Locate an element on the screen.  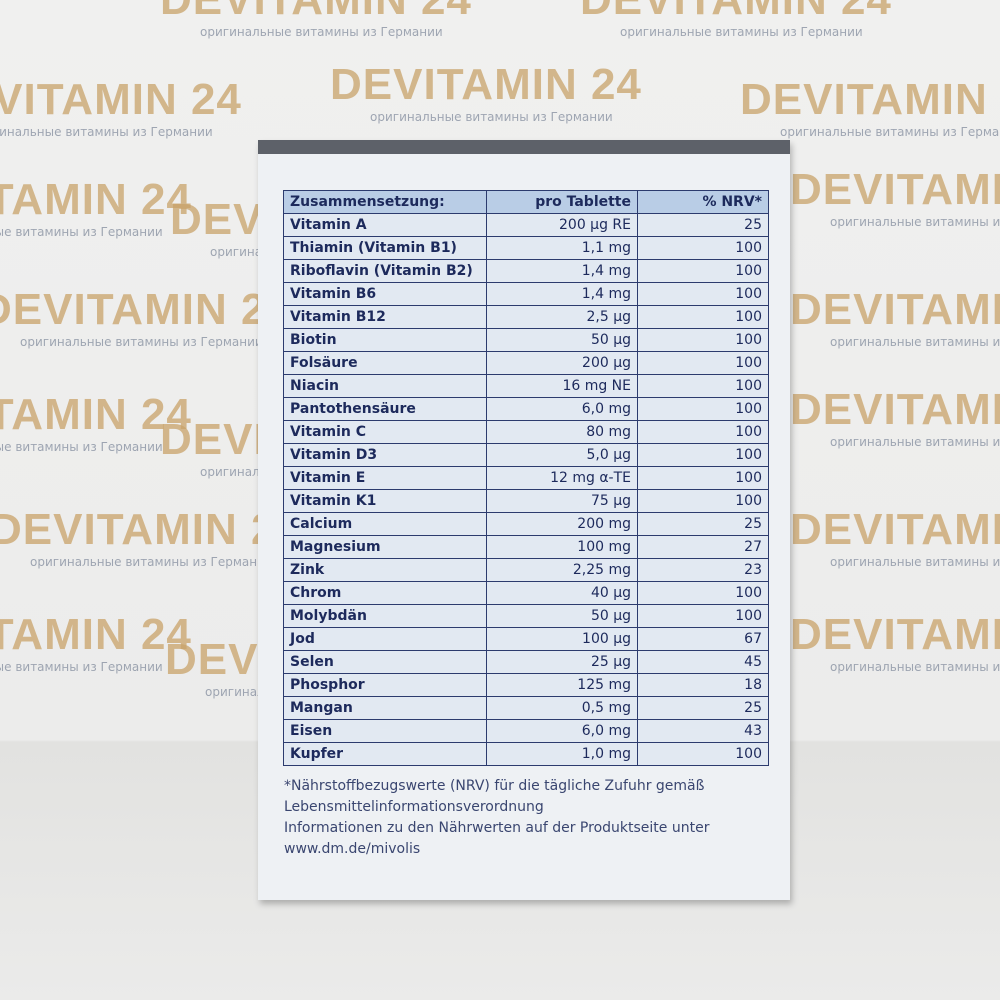
amount: 1,0 mg is located at coordinates (562, 754).